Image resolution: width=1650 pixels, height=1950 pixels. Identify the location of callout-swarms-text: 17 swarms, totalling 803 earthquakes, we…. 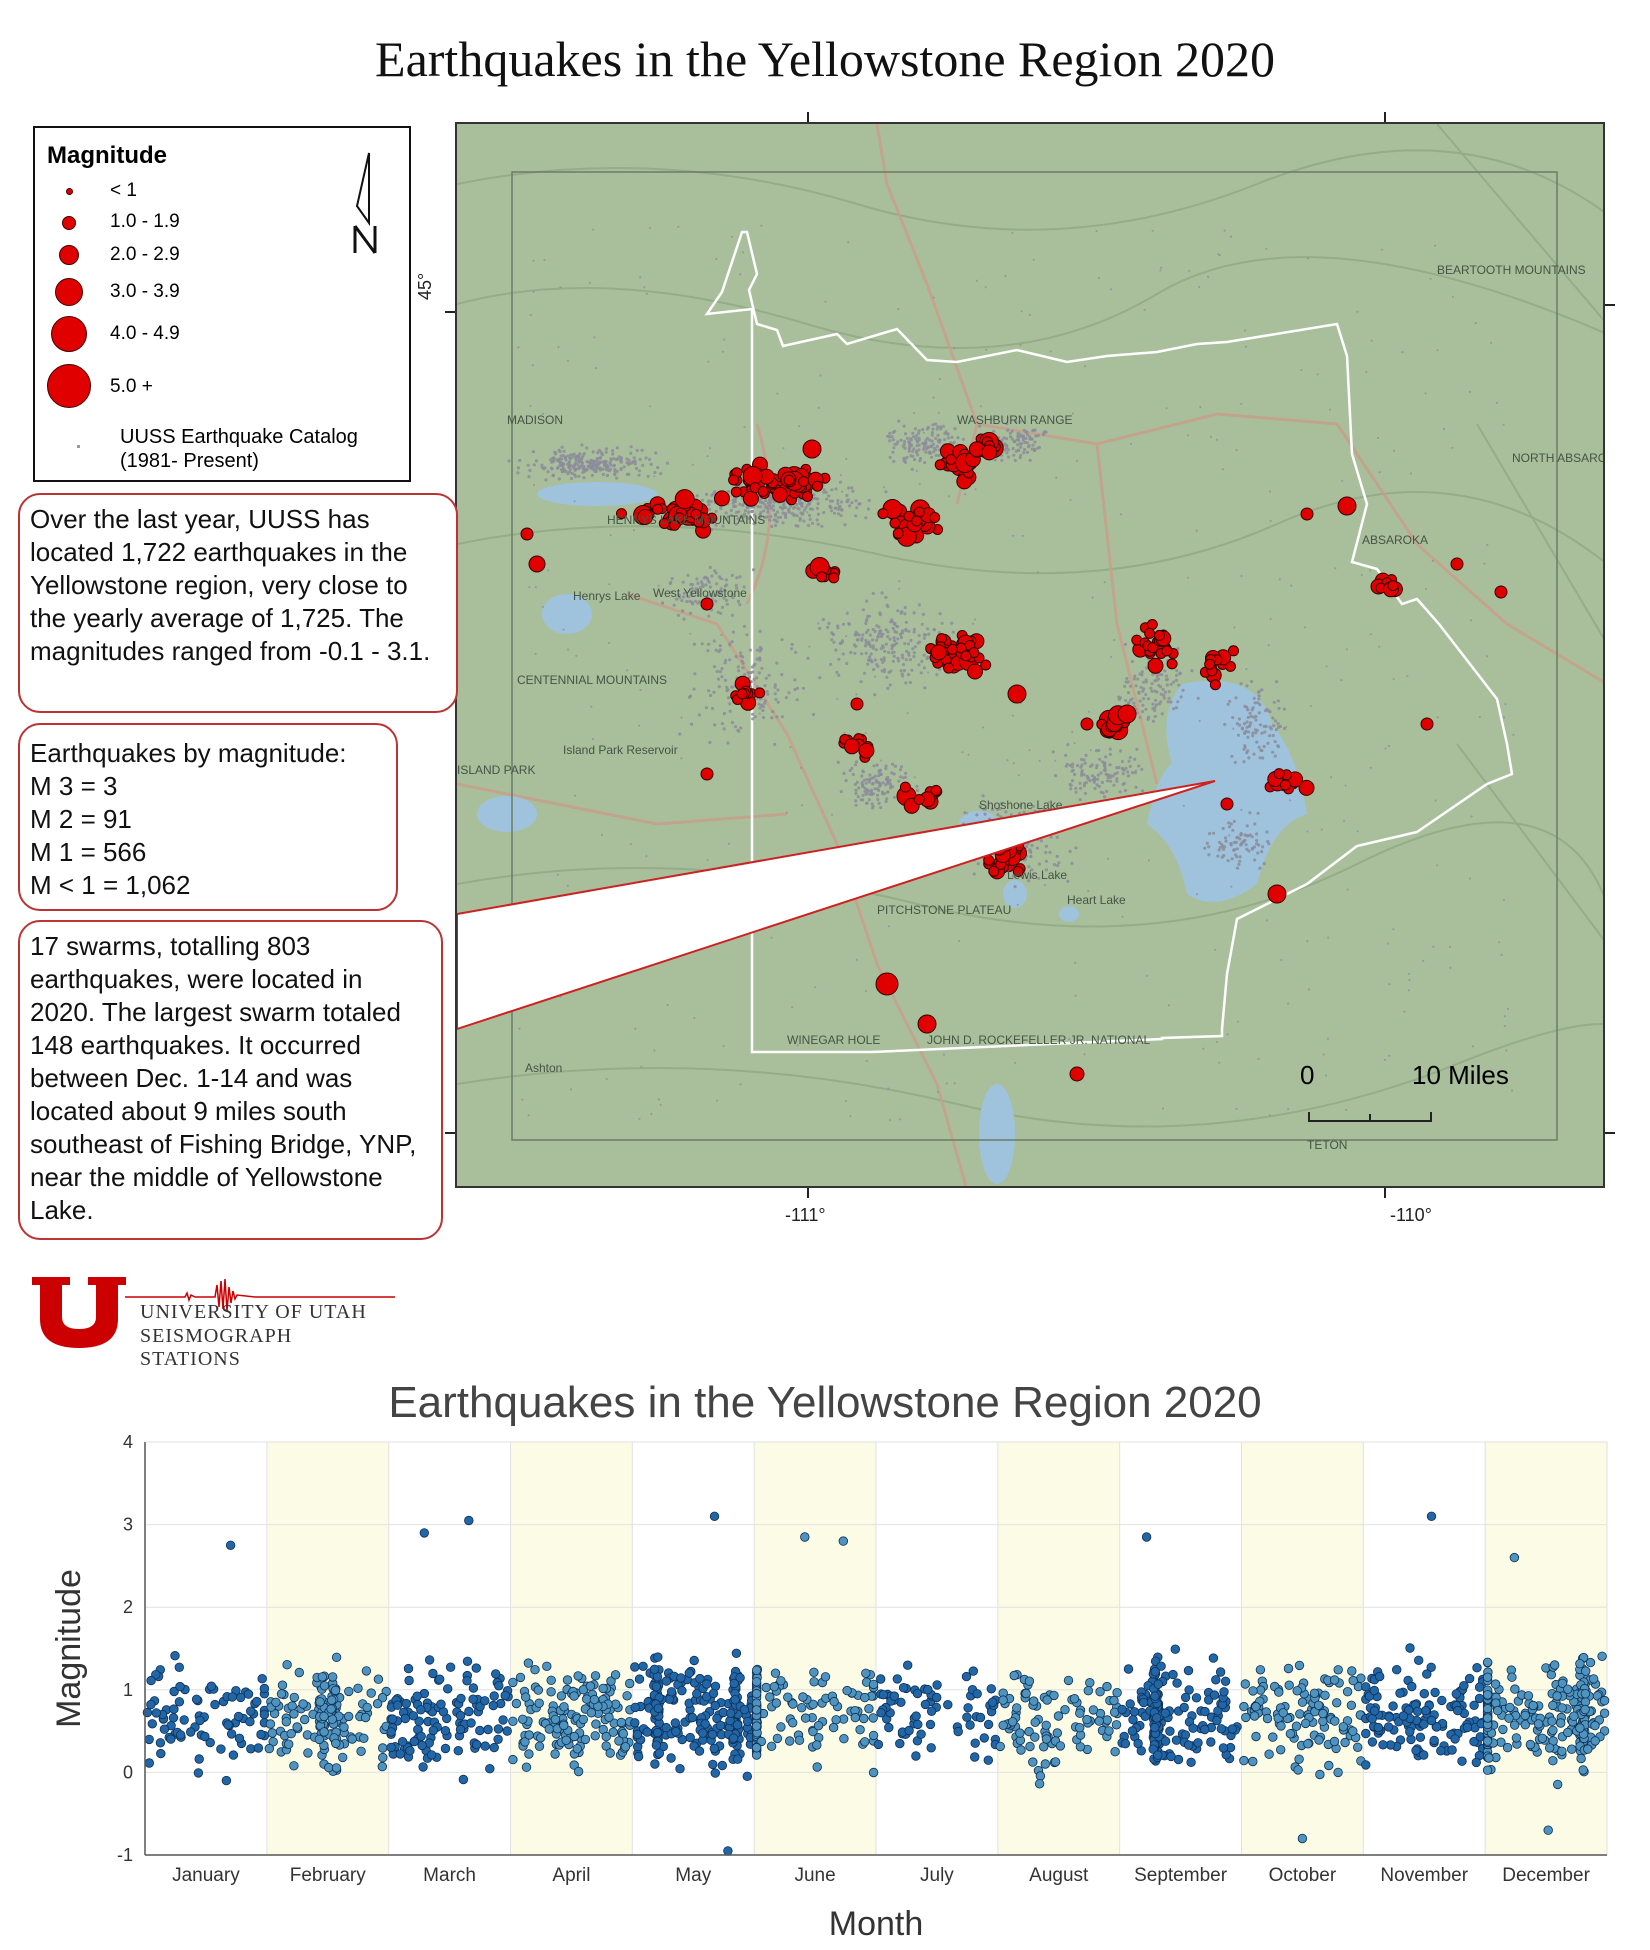
(223, 1078).